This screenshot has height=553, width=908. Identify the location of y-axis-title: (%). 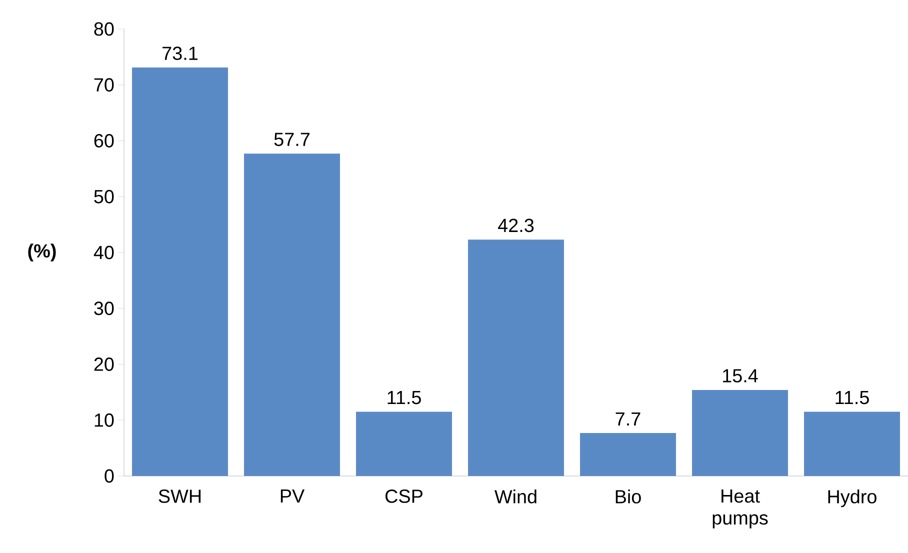
(42, 253).